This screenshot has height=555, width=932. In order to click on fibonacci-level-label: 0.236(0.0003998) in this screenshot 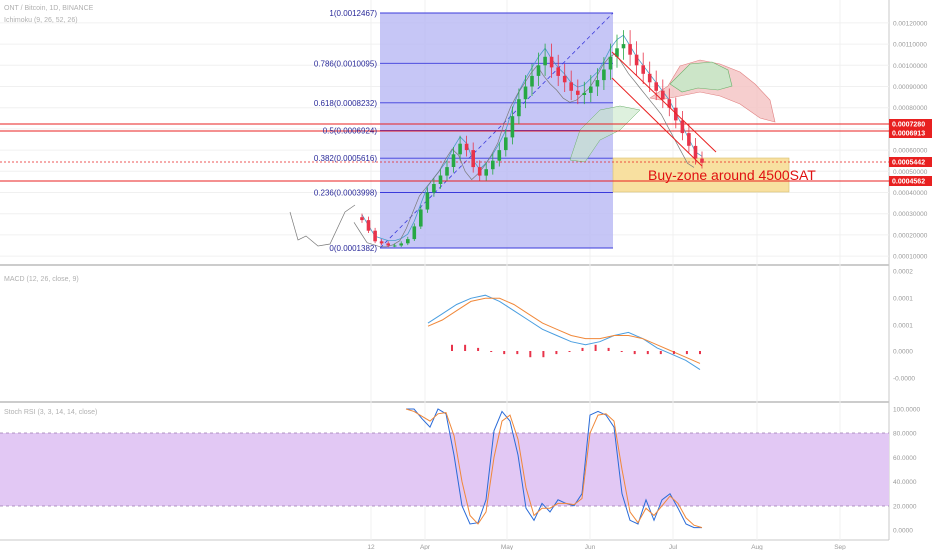, I will do `click(346, 193)`.